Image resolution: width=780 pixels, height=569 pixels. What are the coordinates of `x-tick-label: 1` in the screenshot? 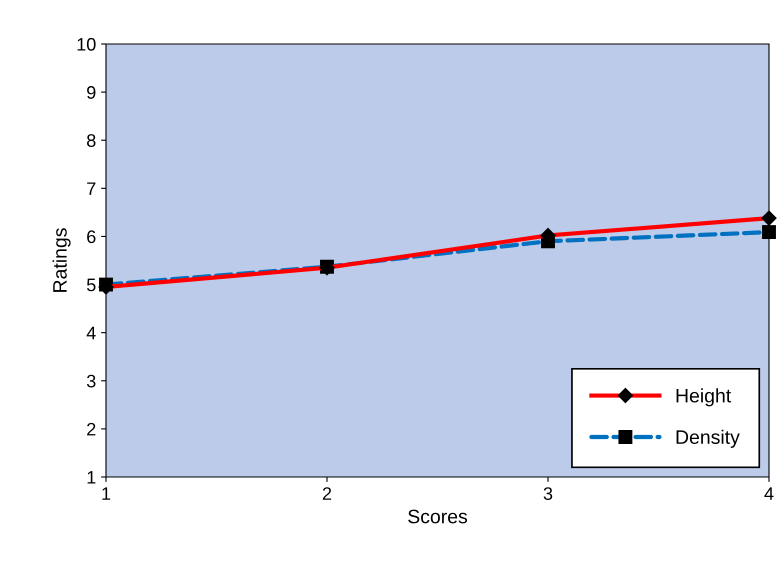 It's located at (106, 493).